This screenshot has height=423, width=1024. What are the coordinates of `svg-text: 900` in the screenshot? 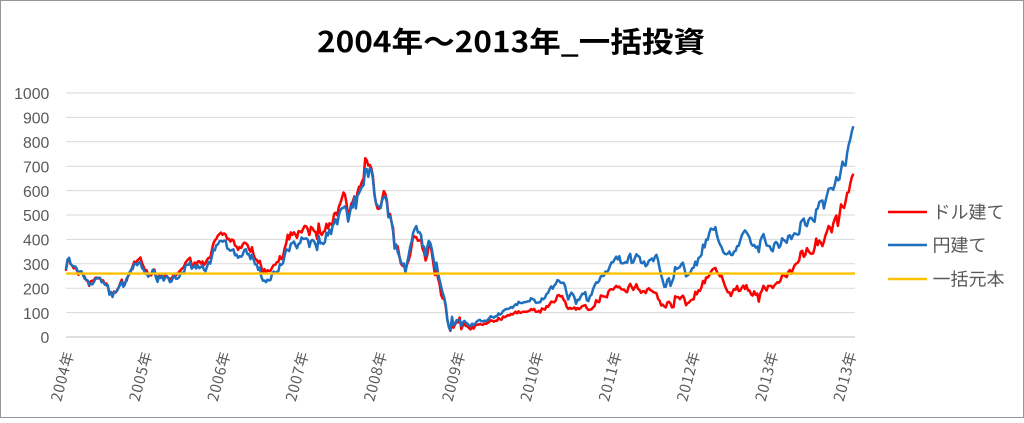 It's located at (36, 119).